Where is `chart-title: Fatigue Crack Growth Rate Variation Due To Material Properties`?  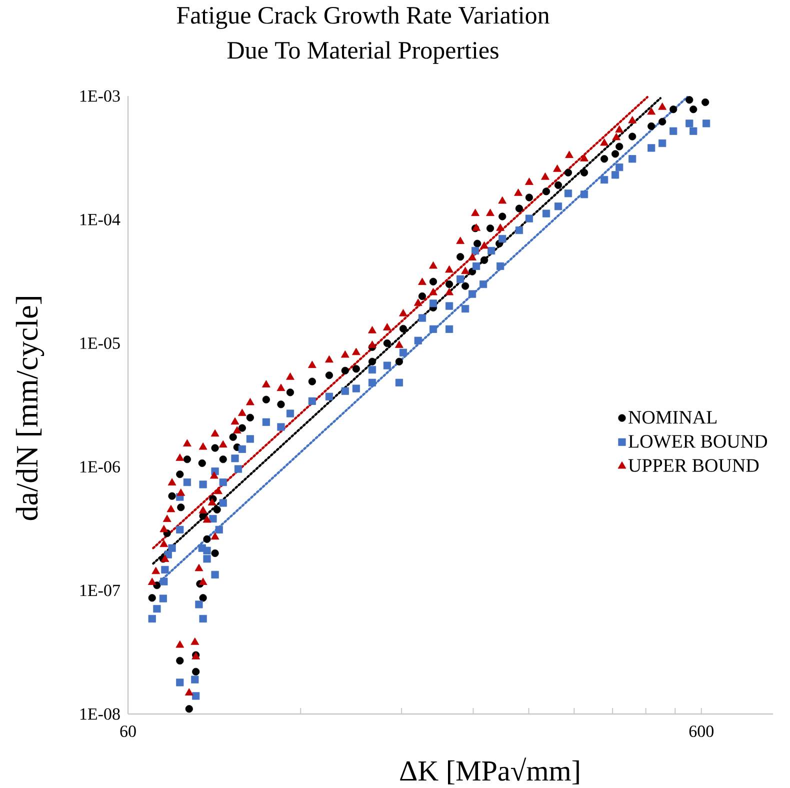 chart-title: Fatigue Crack Growth Rate Variation Due To Material Properties is located at coordinates (363, 35).